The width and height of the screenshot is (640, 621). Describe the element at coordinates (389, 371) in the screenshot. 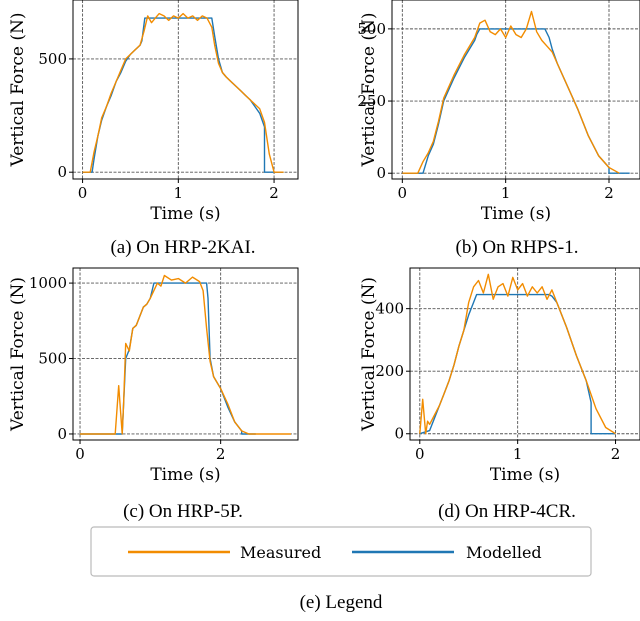

I see `y-tick-label: 200` at that location.